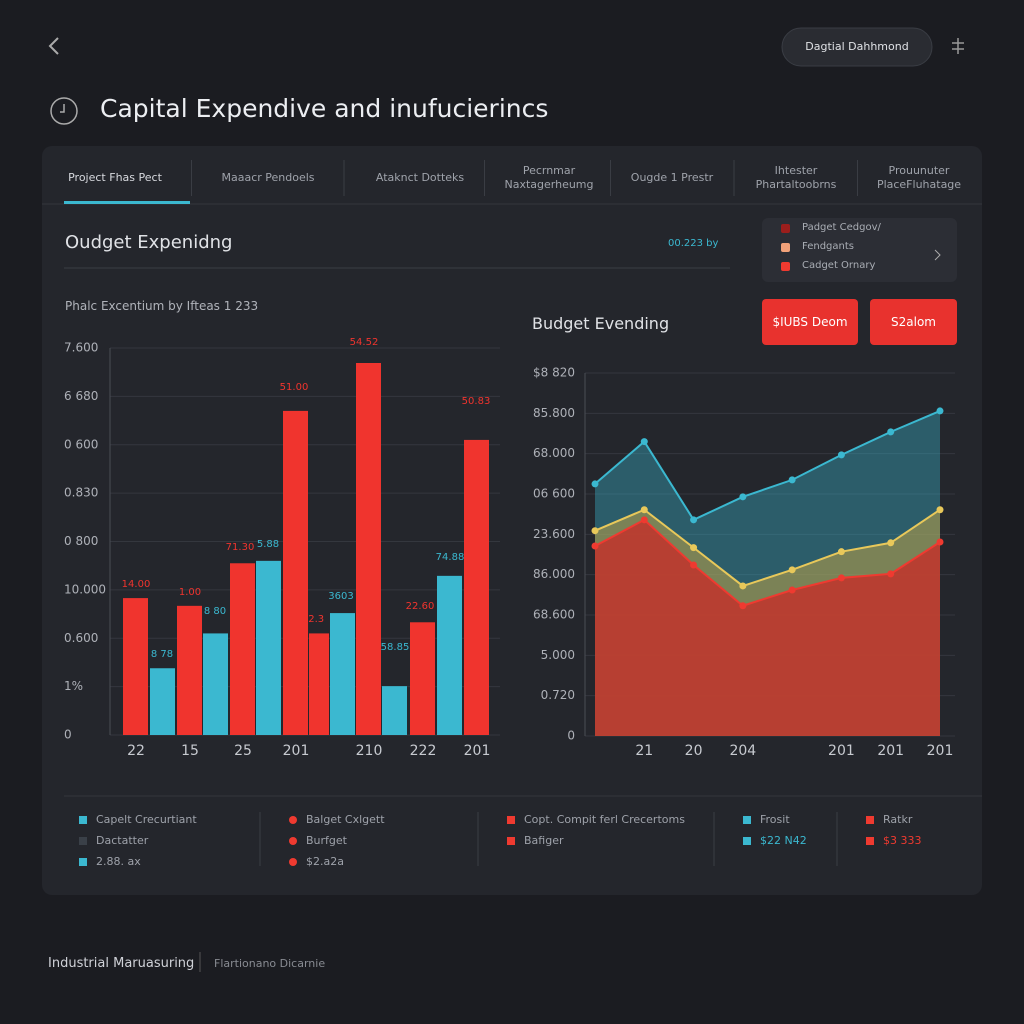 This screenshot has width=1024, height=1024. I want to click on legend-text: Balget Cxlgett, so click(345, 819).